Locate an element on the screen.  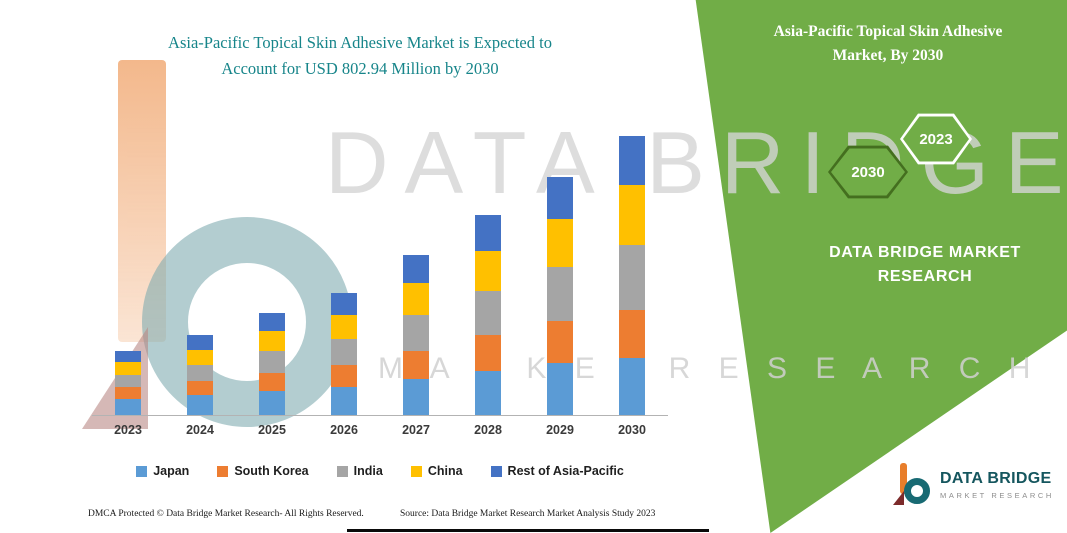
brand-line1: DATA BRIDGE MARKET is located at coordinates (925, 252).